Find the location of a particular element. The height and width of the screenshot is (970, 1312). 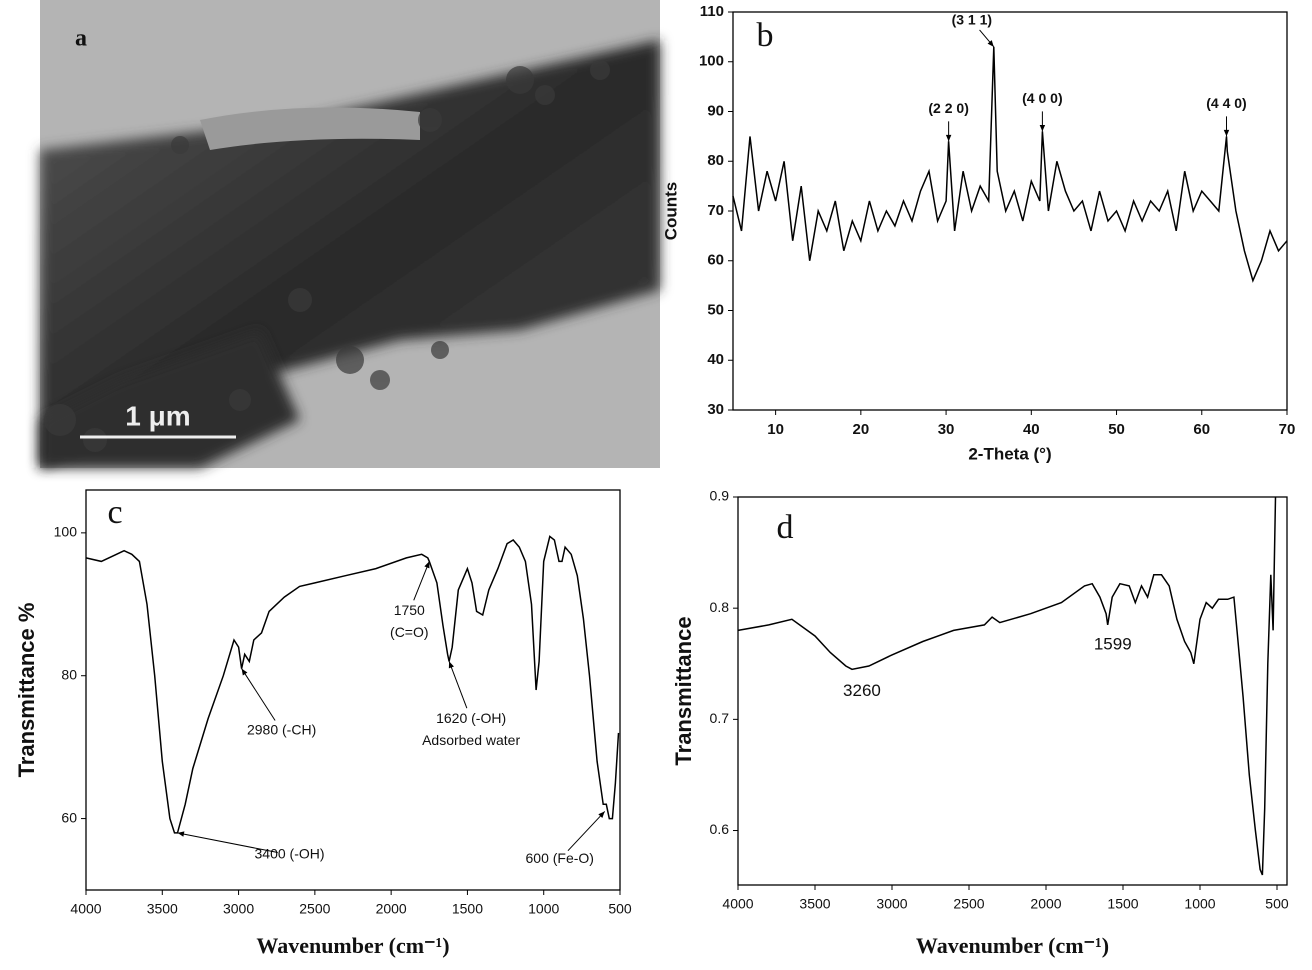

annotation: Adsorbed water is located at coordinates (471, 740).